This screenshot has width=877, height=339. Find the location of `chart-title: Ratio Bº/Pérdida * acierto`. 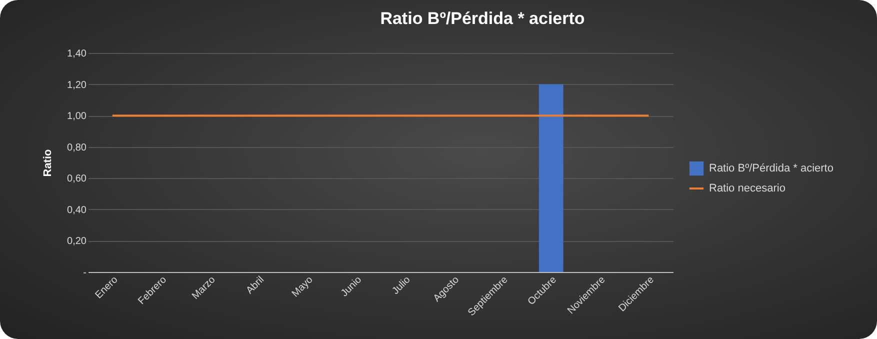

chart-title: Ratio Bº/Pérdida * acierto is located at coordinates (482, 18).